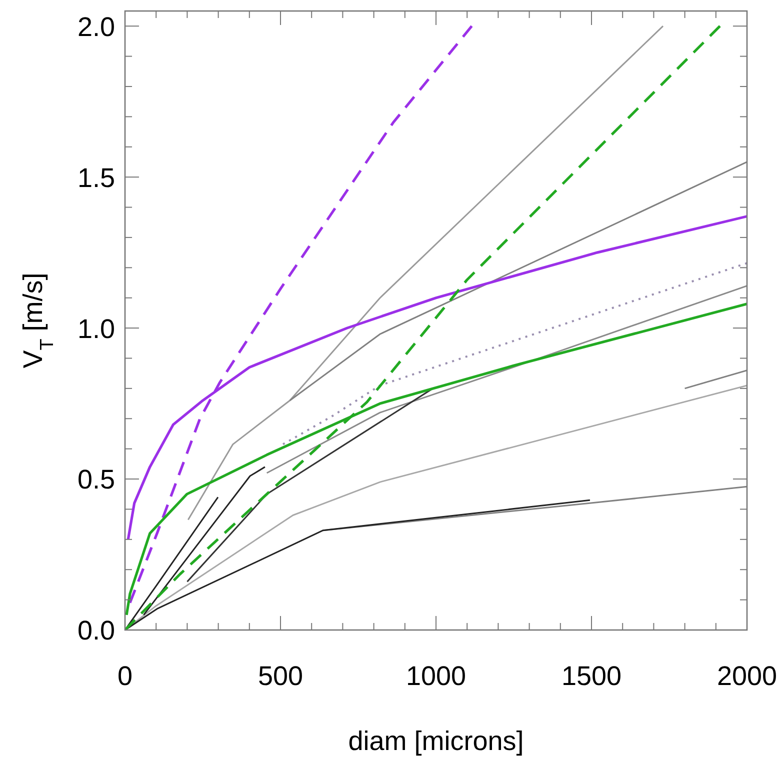 The width and height of the screenshot is (783, 783). What do you see at coordinates (436, 676) in the screenshot?
I see `x-tick-label: 1000` at bounding box center [436, 676].